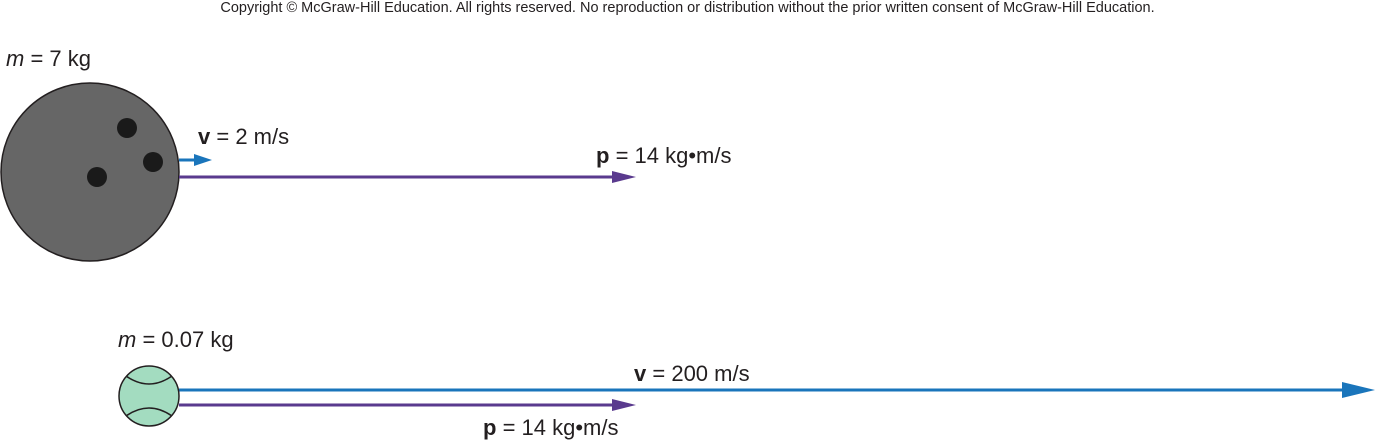 This screenshot has width=1375, height=443. I want to click on tennis-mass-label: m = 0.07 kg, so click(176, 340).